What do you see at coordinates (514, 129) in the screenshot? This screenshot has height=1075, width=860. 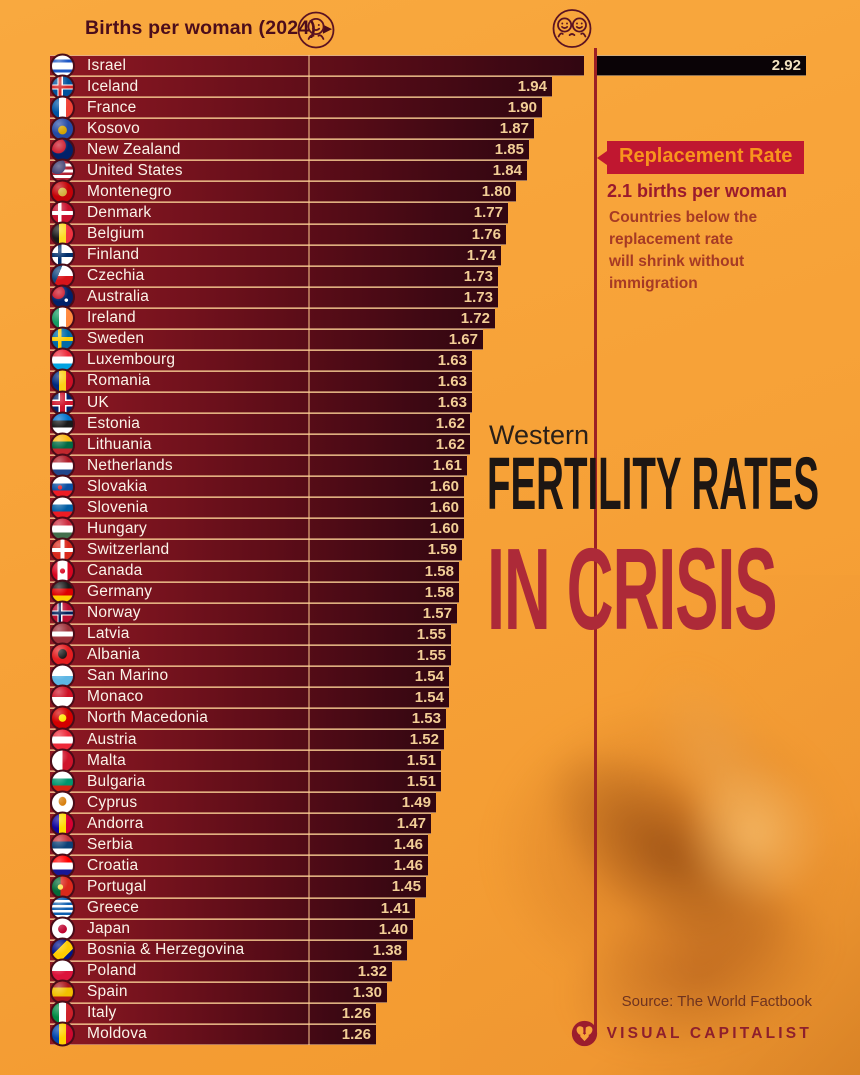 I see `value-label: 1.87` at bounding box center [514, 129].